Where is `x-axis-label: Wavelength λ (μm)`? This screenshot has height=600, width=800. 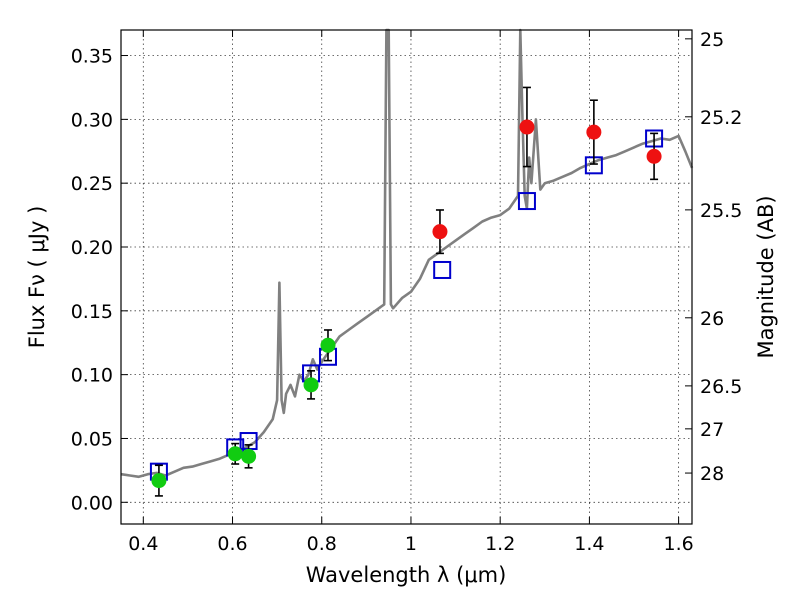
x-axis-label: Wavelength λ (μm) is located at coordinates (406, 575).